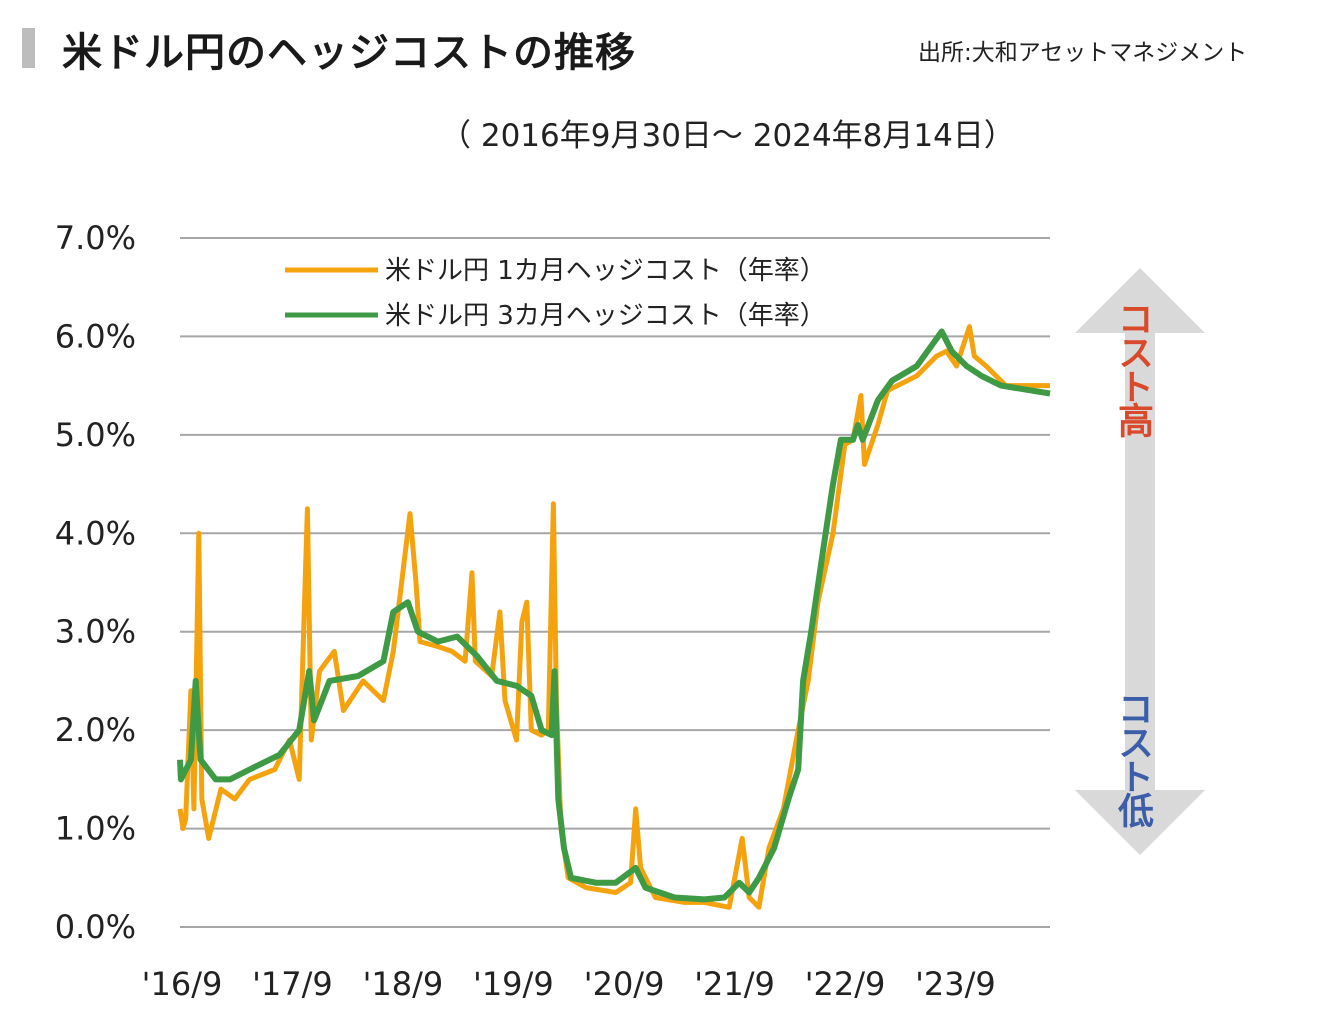 This screenshot has height=1015, width=1335. Describe the element at coordinates (292, 984) in the screenshot. I see `x-tick-label: '17/9` at that location.